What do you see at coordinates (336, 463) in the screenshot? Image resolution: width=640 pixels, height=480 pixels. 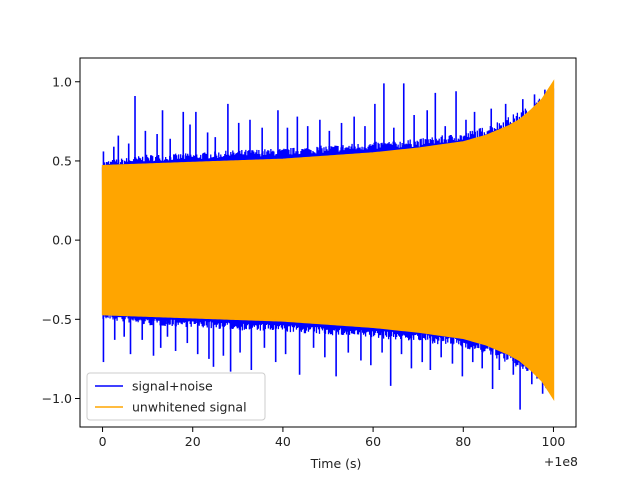 I see `x-axis-label: Time (s)` at bounding box center [336, 463].